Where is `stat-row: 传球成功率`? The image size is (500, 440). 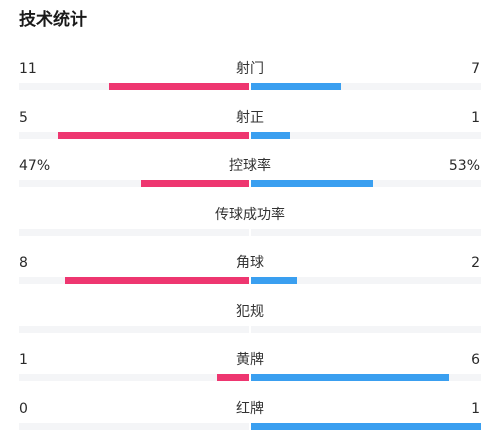 stat-row: 传球成功率 is located at coordinates (250, 223).